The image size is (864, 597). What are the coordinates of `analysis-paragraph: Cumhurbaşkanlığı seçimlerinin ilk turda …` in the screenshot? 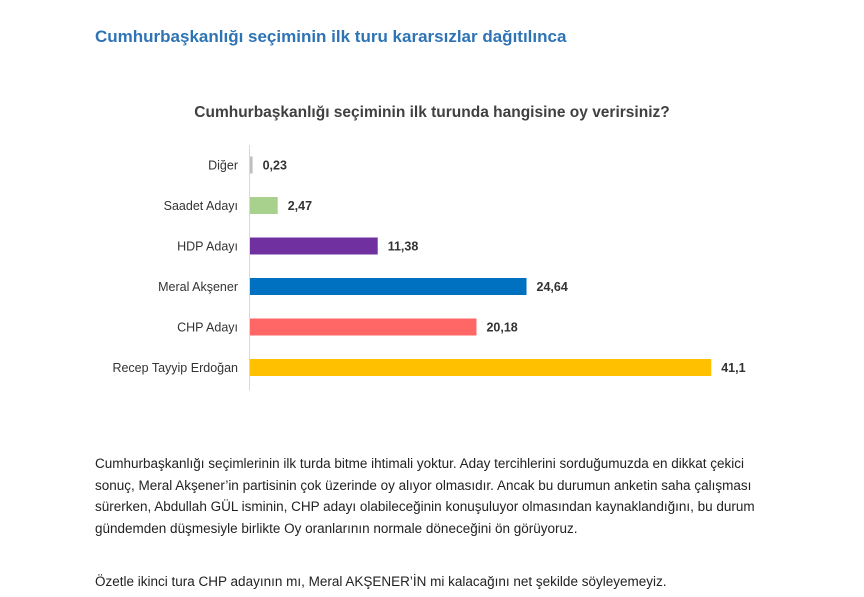 It's located at (425, 496).